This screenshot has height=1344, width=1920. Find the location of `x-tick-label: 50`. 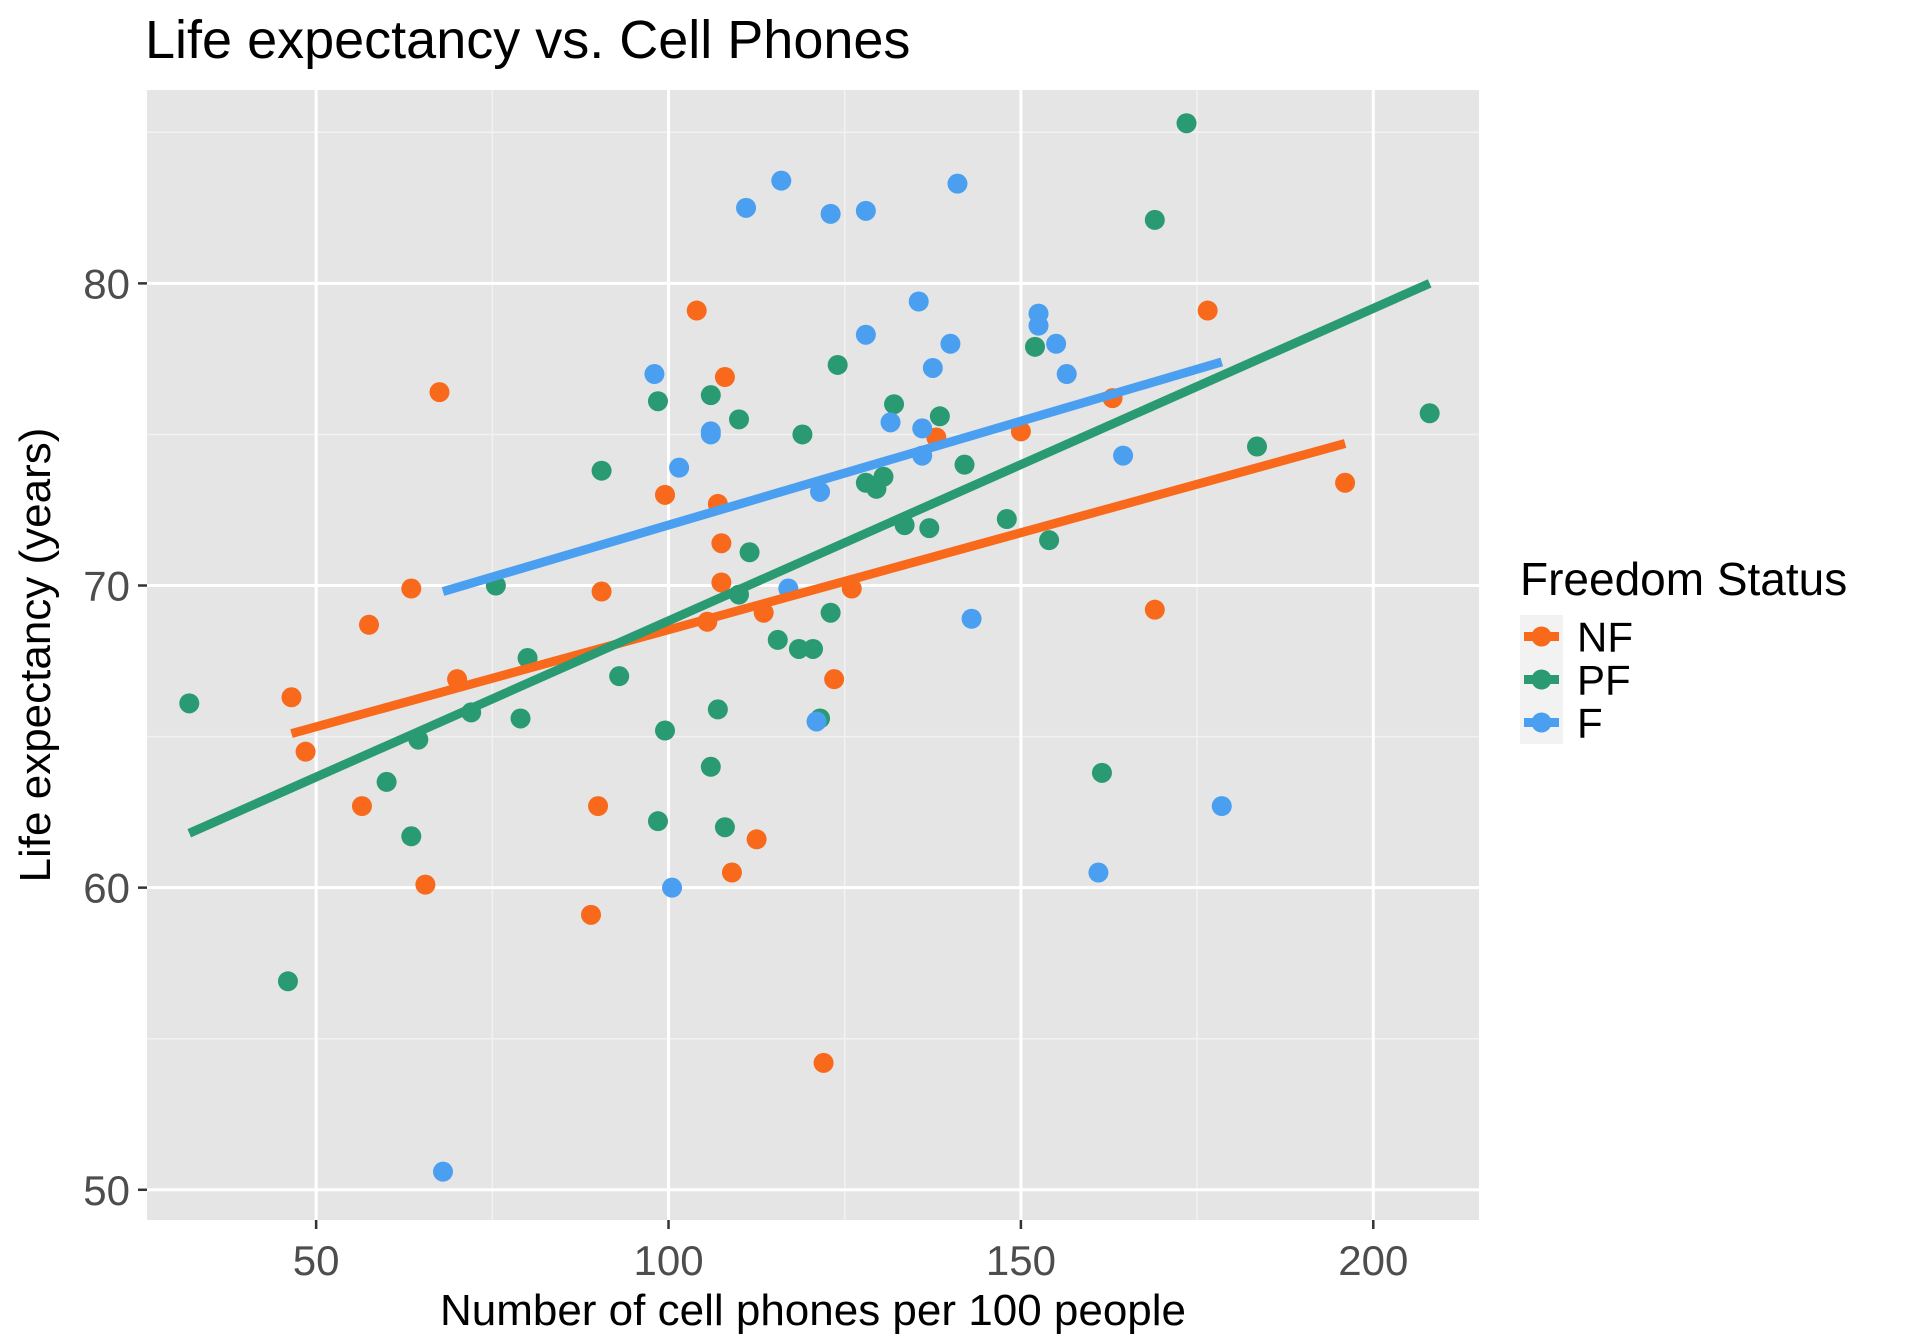

x-tick-label: 50 is located at coordinates (316, 1260).